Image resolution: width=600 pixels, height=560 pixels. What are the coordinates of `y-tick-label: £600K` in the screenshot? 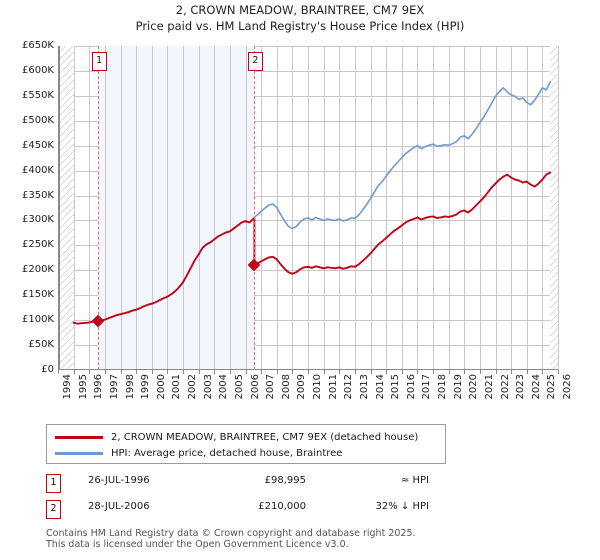 It's located at (37, 70).